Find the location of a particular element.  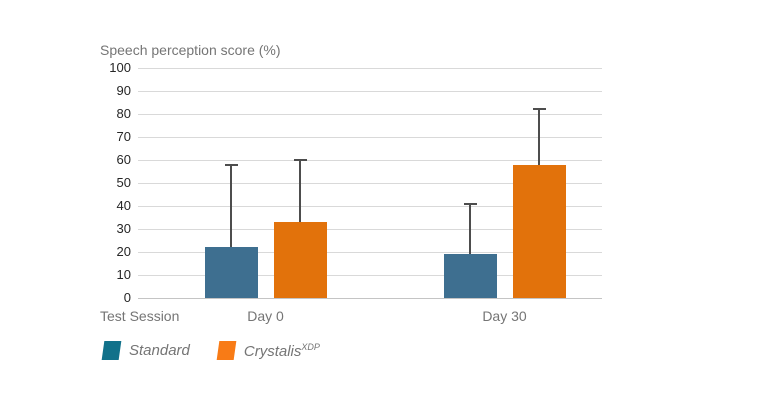

y-tick-label: 90 is located at coordinates (123, 90).